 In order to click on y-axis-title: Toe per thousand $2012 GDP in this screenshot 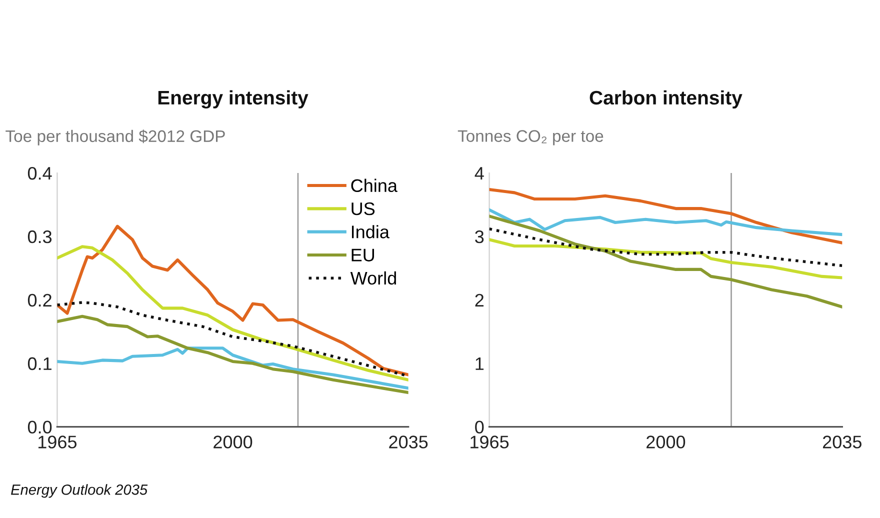, I will do `click(115, 138)`.